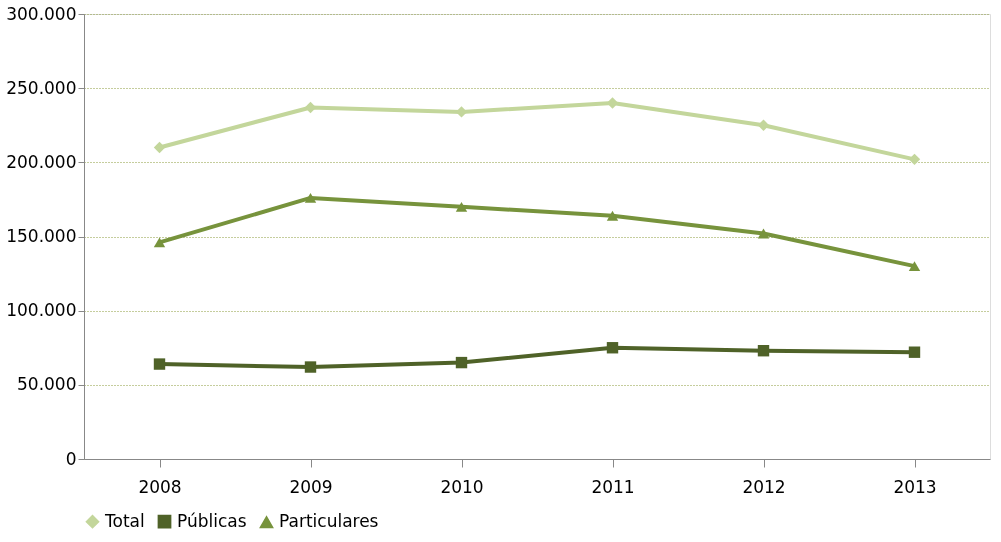 The width and height of the screenshot is (1001, 542). What do you see at coordinates (329, 521) in the screenshot?
I see `legend-label: Particulares` at bounding box center [329, 521].